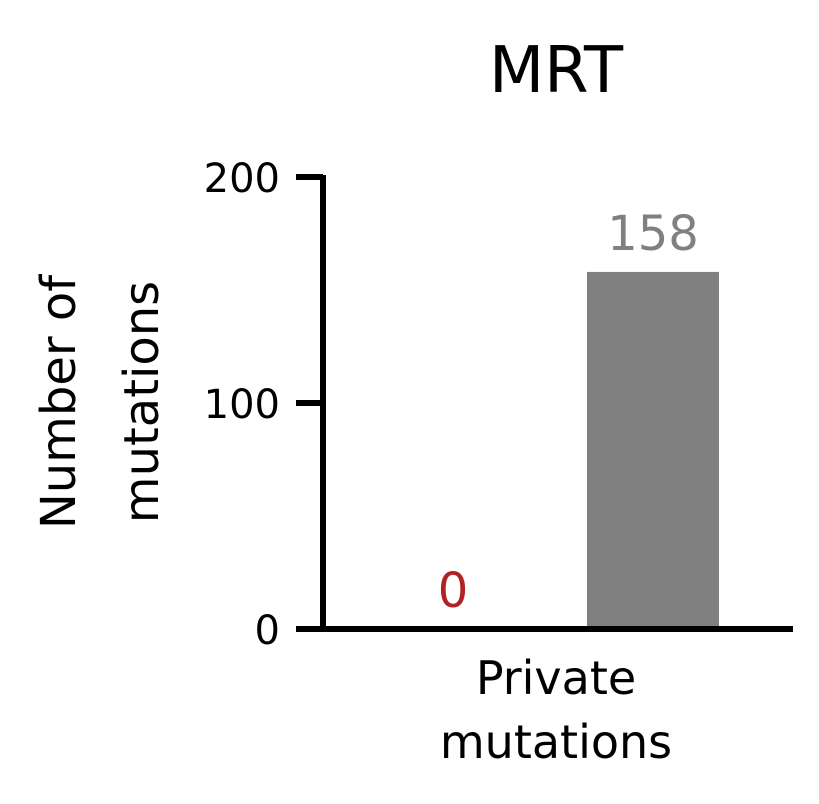  What do you see at coordinates (556, 678) in the screenshot?
I see `x-category-label-line-1: Private` at bounding box center [556, 678].